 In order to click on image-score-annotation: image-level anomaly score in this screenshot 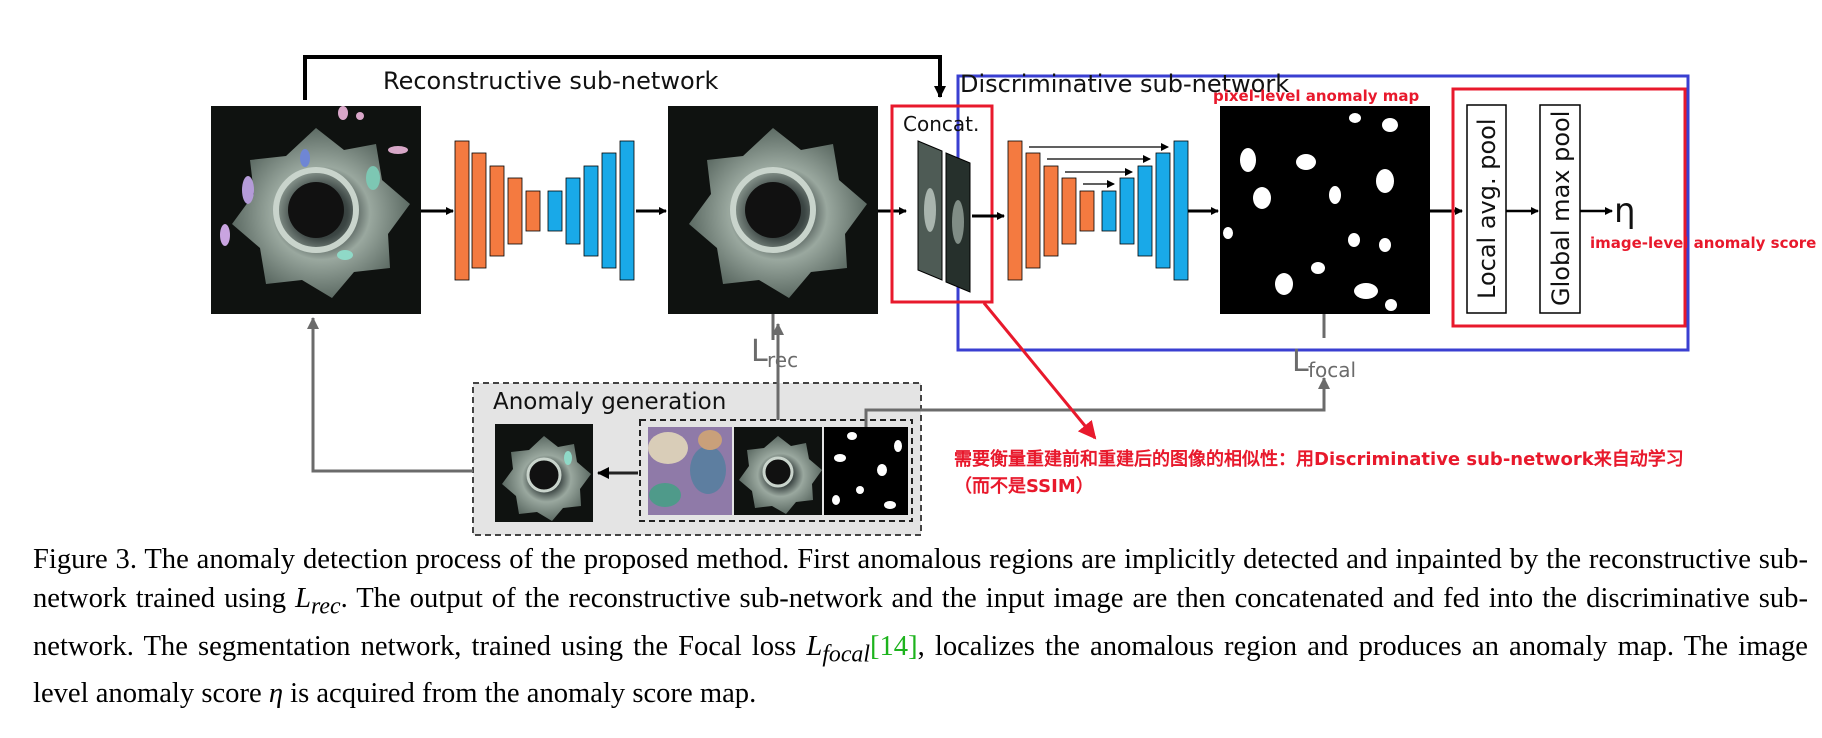, I will do `click(1703, 243)`.